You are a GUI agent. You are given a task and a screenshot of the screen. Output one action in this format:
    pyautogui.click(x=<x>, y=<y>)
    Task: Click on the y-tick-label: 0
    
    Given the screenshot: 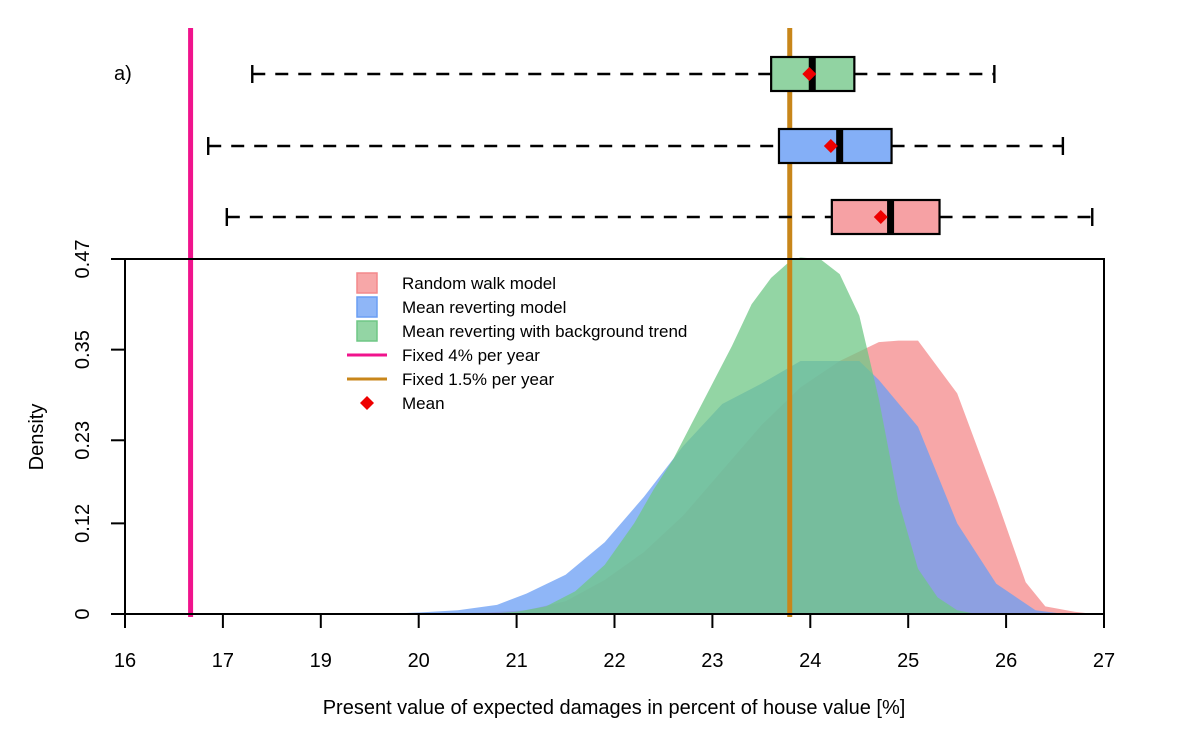 What is the action you would take?
    pyautogui.click(x=83, y=613)
    